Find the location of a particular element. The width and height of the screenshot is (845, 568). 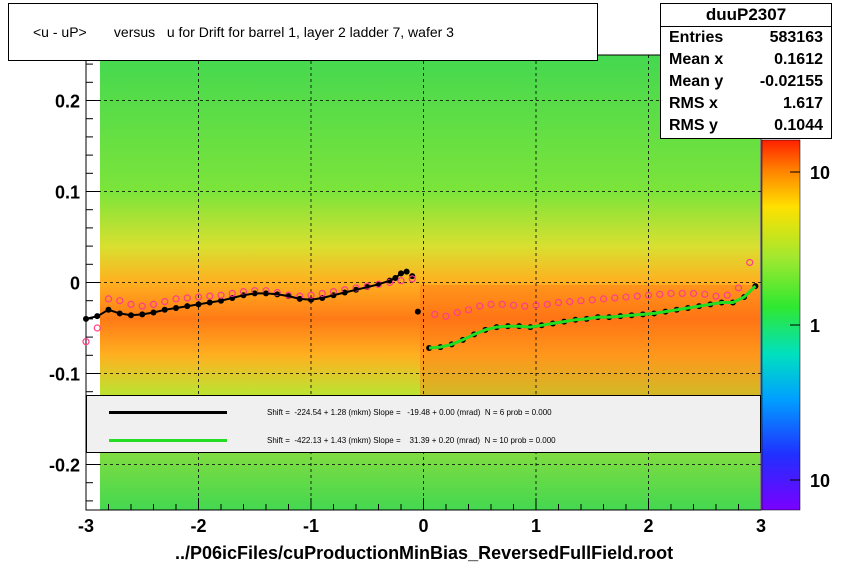

stats-label: Mean y is located at coordinates (696, 81).